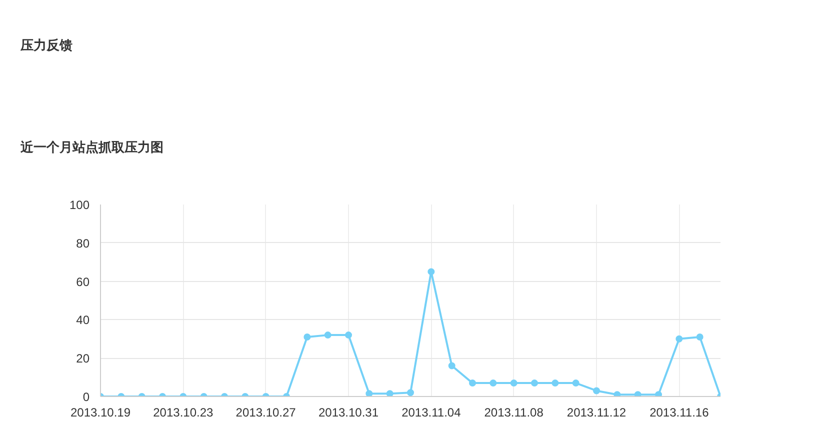 Image resolution: width=820 pixels, height=428 pixels. What do you see at coordinates (86, 397) in the screenshot?
I see `y-tick-label: 0` at bounding box center [86, 397].